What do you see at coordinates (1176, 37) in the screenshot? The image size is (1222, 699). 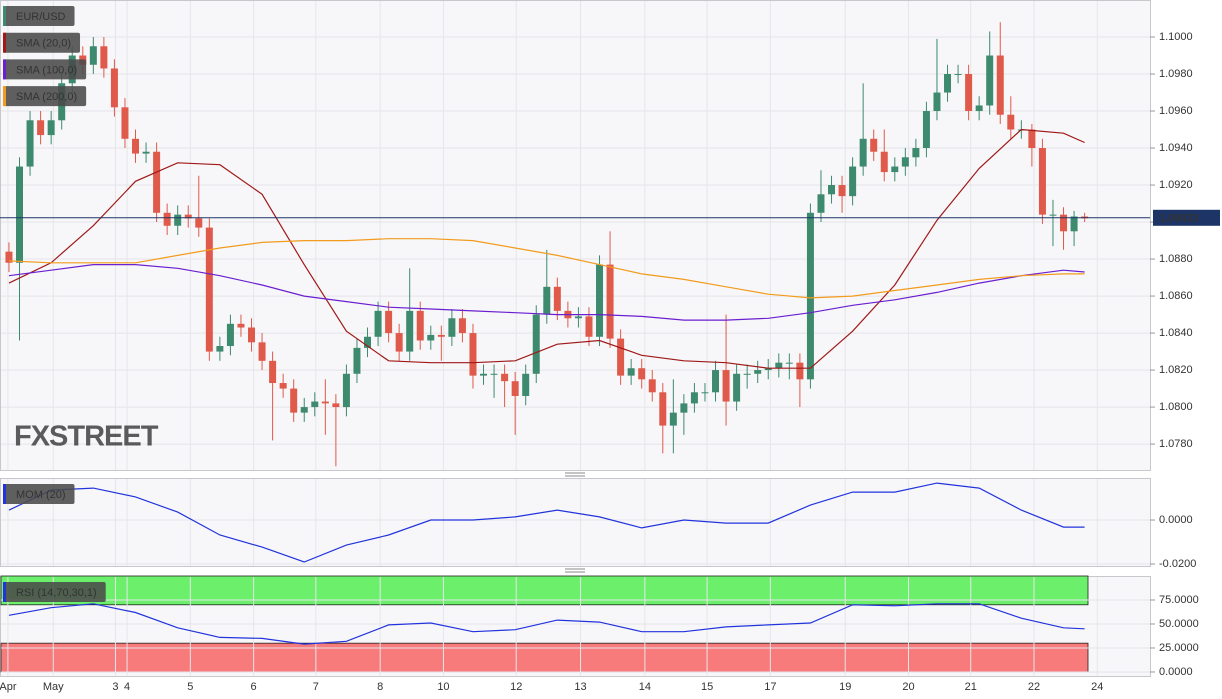 I see `y-tick-label: 1.1000` at bounding box center [1176, 37].